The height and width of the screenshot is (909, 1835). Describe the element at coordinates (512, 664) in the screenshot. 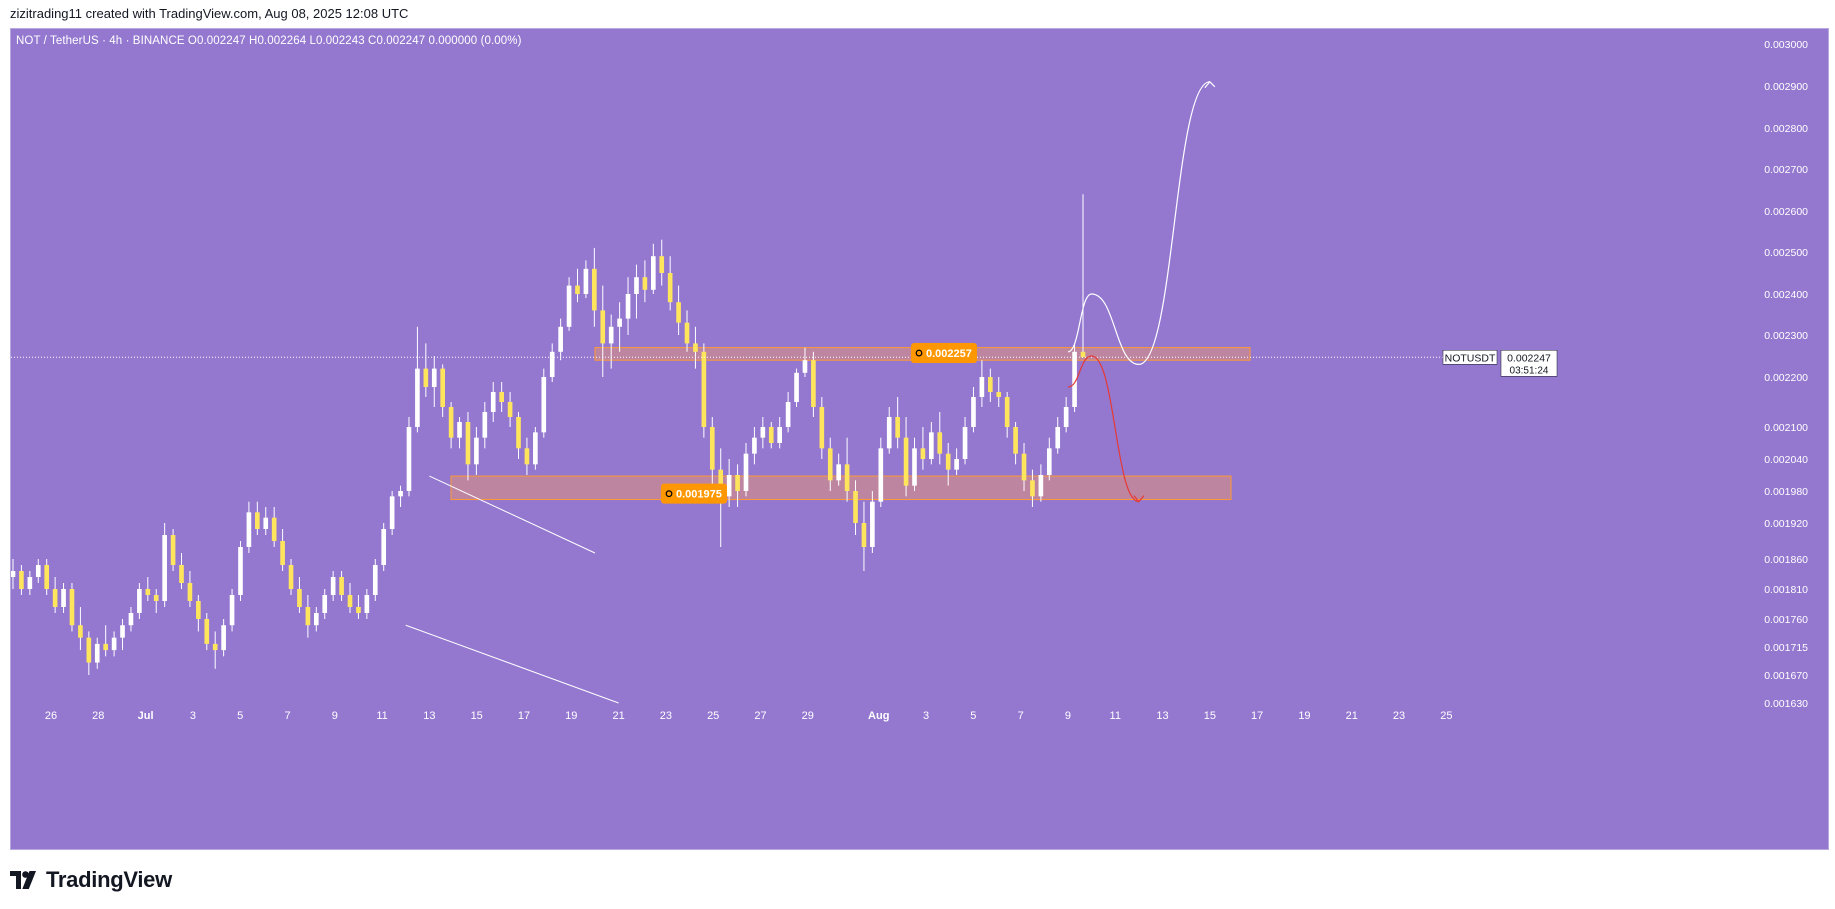

I see `channel-lower-line` at that location.